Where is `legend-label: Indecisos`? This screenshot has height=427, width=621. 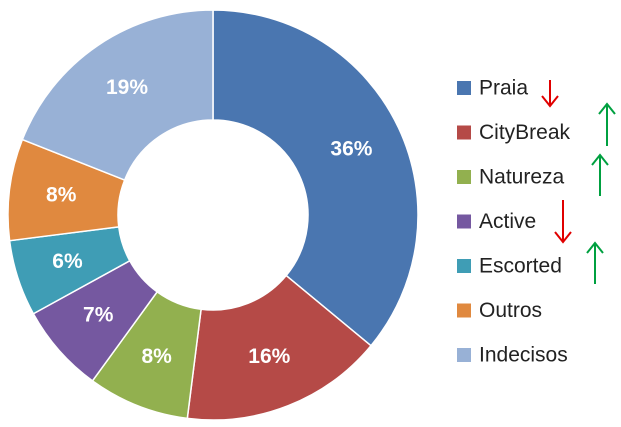
legend-label: Indecisos is located at coordinates (523, 355).